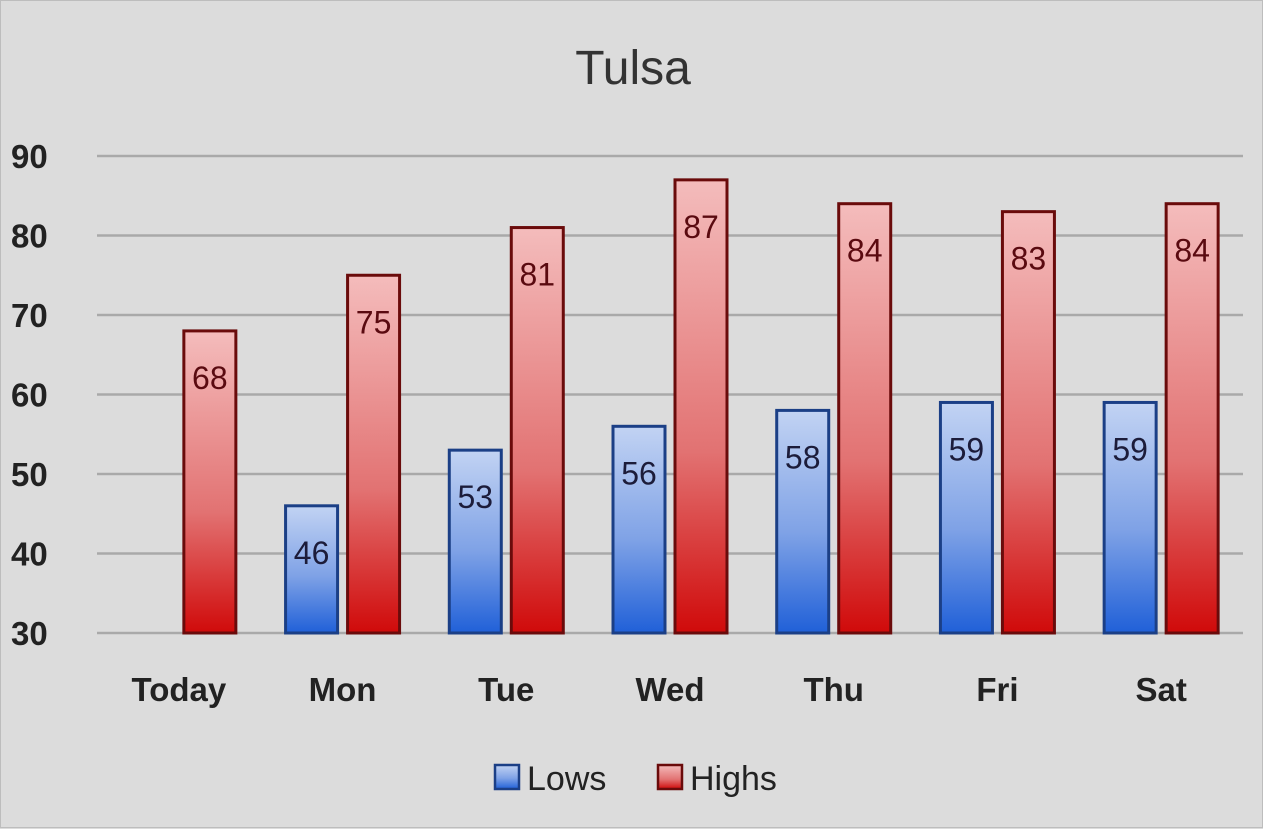 Image resolution: width=1263 pixels, height=829 pixels. I want to click on x-tick-label-thu: Thu, so click(833, 689).